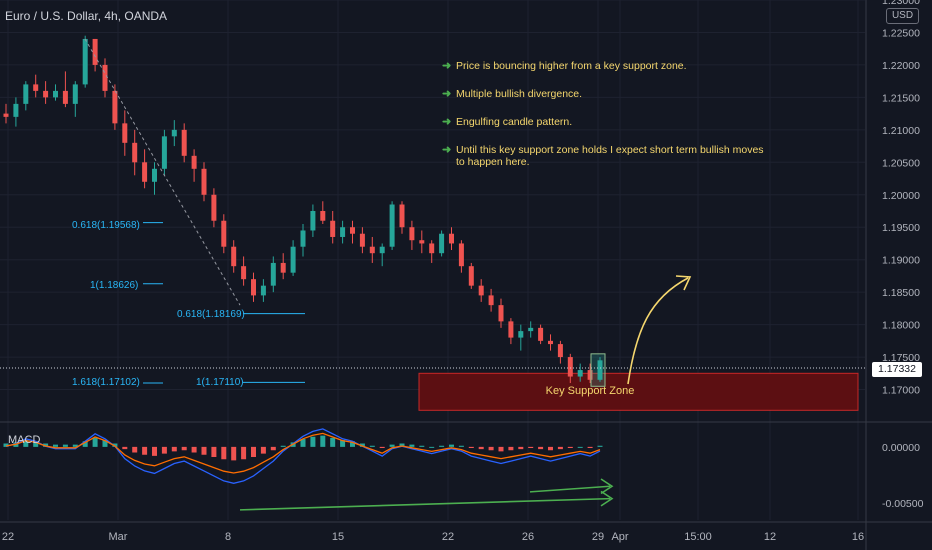  Describe the element at coordinates (698, 537) in the screenshot. I see `x-tick-label: 15:00` at that location.